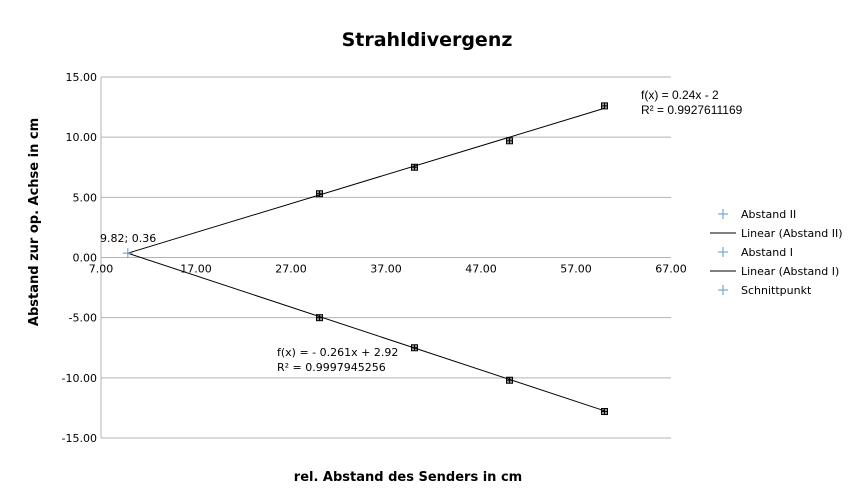  What do you see at coordinates (101, 269) in the screenshot?
I see `x-tick-label: 7.00` at bounding box center [101, 269].